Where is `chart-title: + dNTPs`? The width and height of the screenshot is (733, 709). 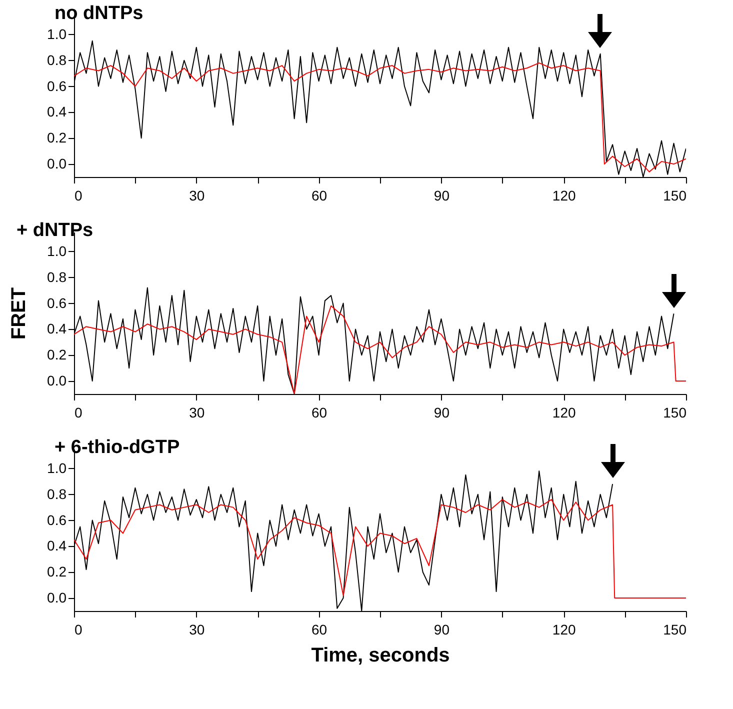 chart-title: + dNTPs is located at coordinates (55, 230).